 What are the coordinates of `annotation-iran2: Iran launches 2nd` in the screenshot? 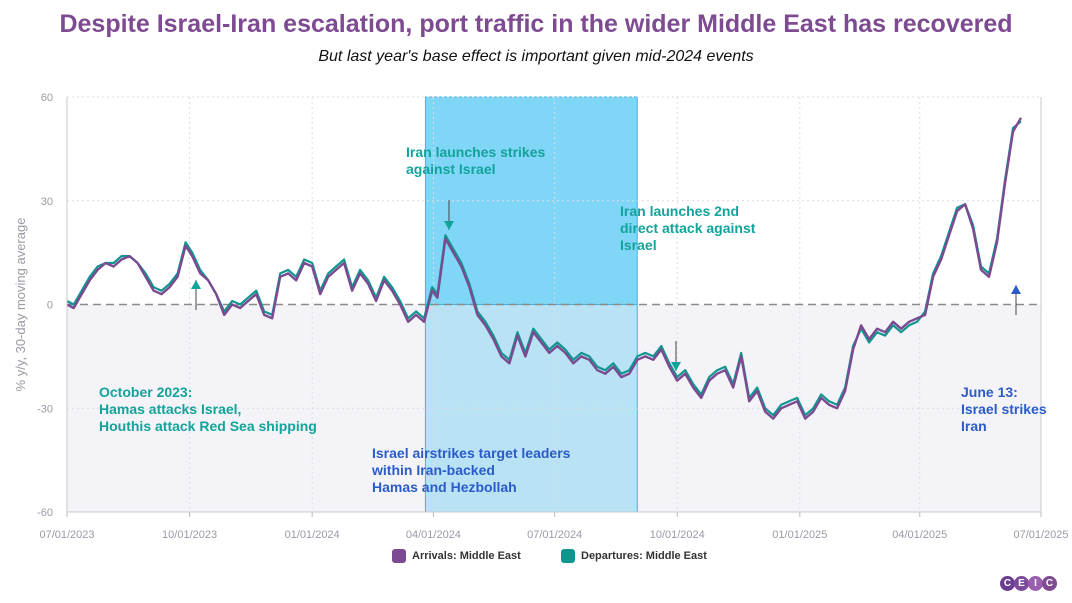 It's located at (679, 211).